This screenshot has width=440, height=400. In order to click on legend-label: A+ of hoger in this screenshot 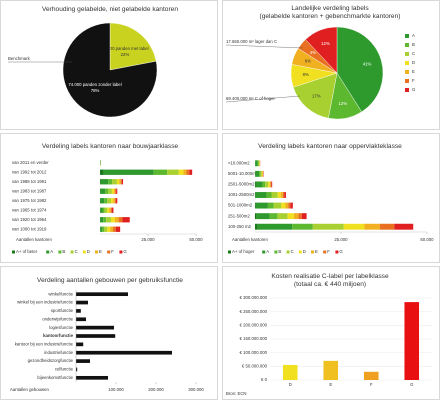, I will do `click(243, 251)`.